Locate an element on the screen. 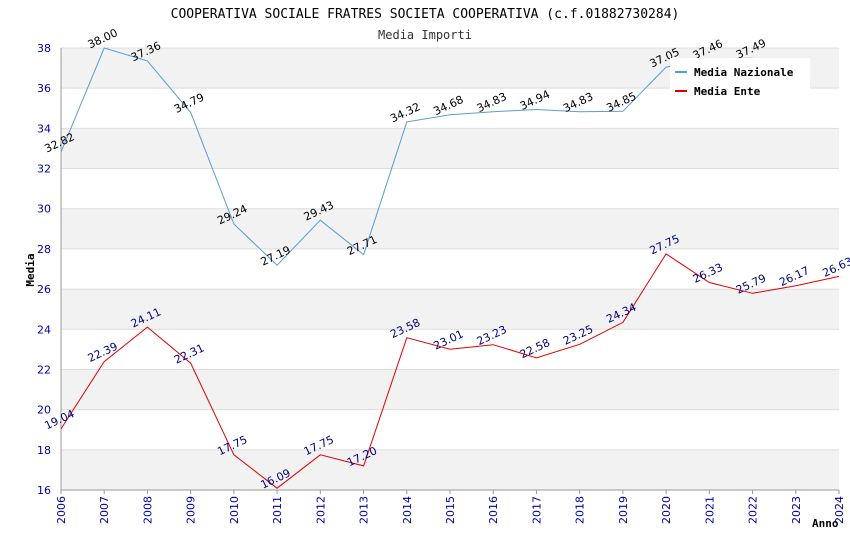 This screenshot has height=550, width=850. x-tick-label: 2007 is located at coordinates (104, 510).